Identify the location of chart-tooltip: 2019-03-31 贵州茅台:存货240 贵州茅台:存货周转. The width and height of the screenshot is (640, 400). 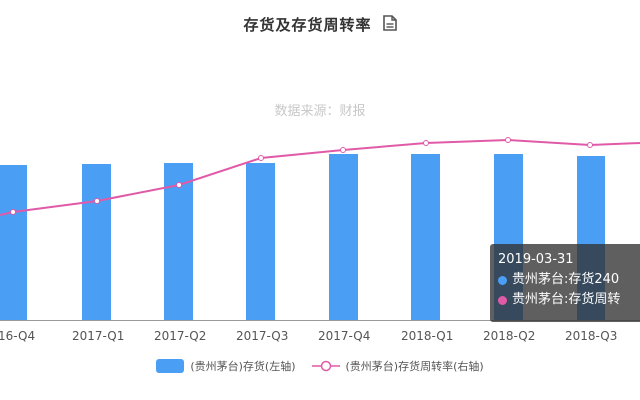
(565, 283).